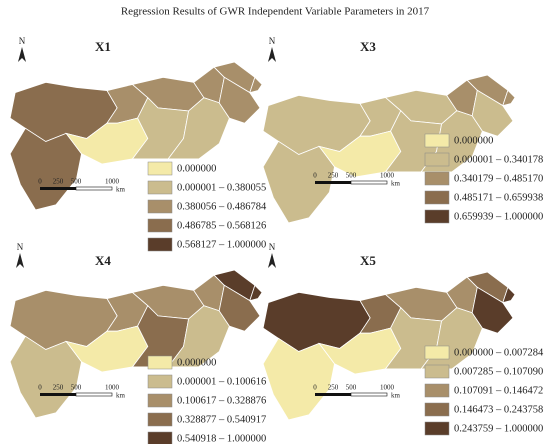  What do you see at coordinates (368, 46) in the screenshot?
I see `panel-label: X3` at bounding box center [368, 46].